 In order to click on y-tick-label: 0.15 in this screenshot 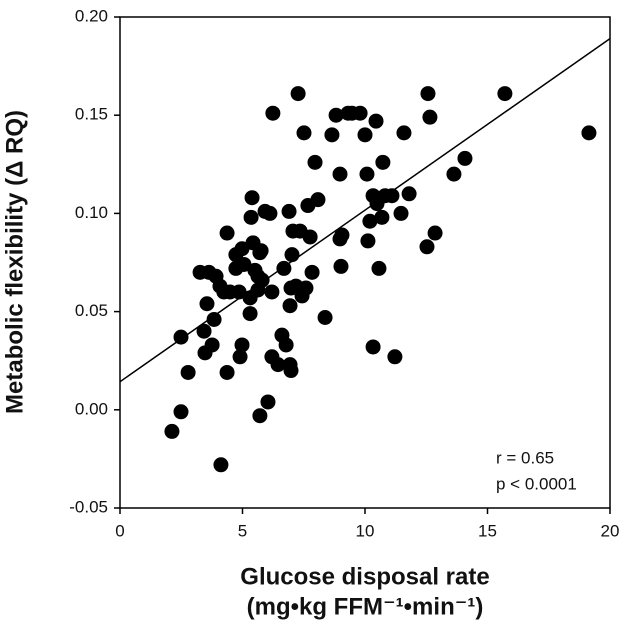, I will do `click(91, 114)`.